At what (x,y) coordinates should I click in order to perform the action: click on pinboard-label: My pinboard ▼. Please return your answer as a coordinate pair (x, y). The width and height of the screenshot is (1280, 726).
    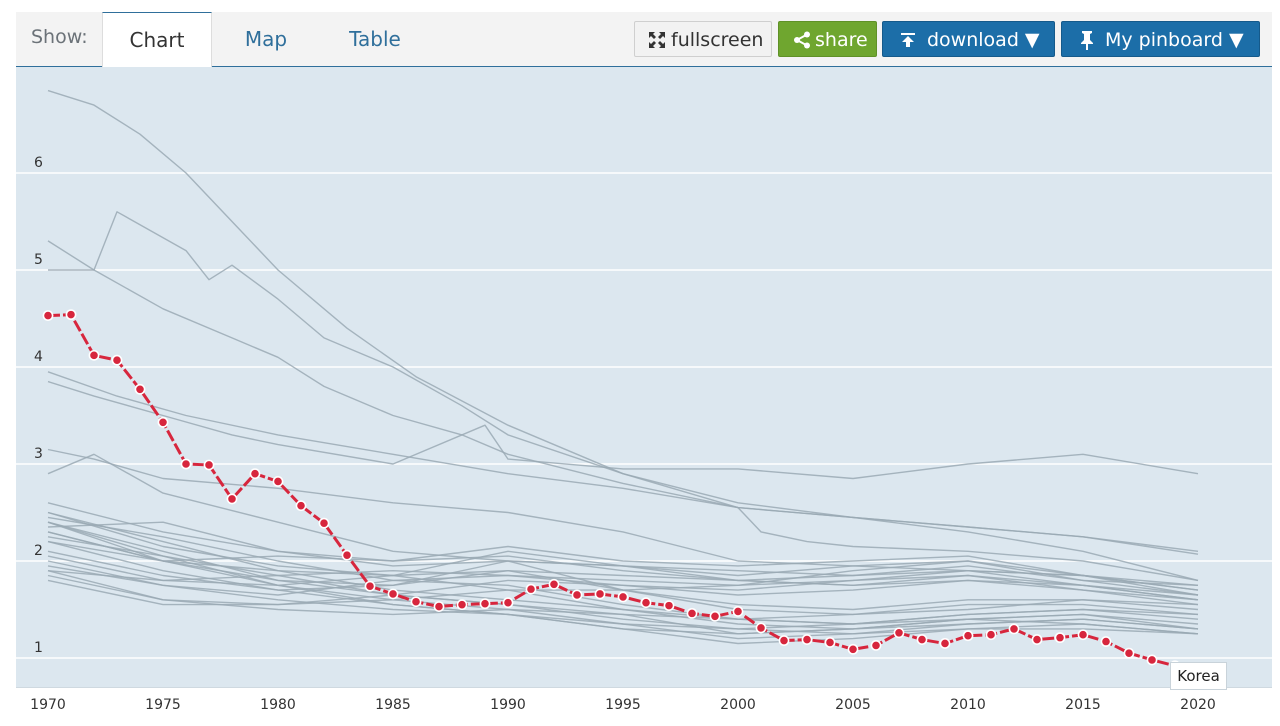
    Looking at the image, I should click on (1174, 40).